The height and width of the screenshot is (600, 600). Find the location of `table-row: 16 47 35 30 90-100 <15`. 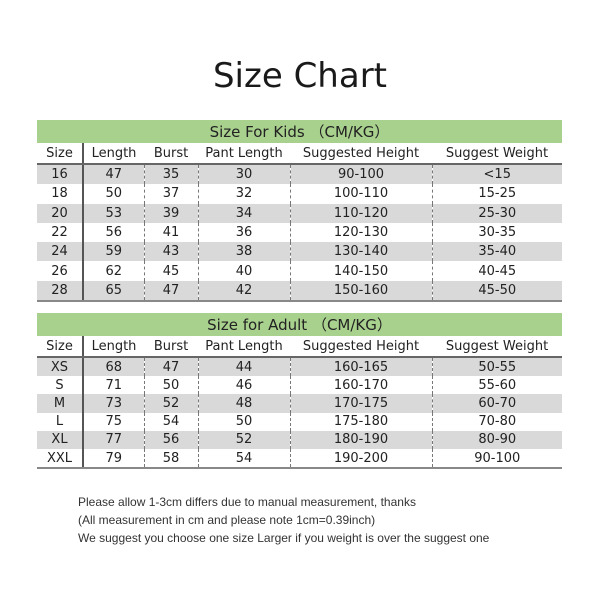

table-row: 16 47 35 30 90-100 <15 is located at coordinates (299, 174).